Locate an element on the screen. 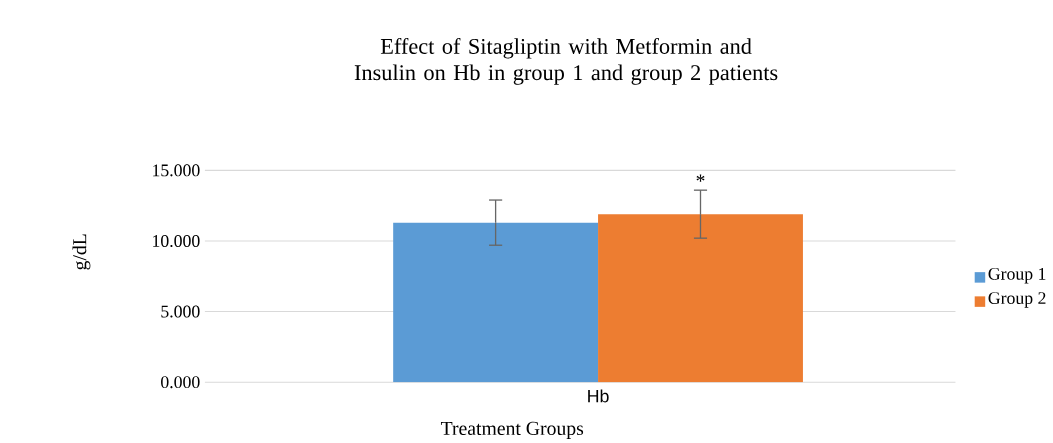  y-tick-label: 15.000 is located at coordinates (176, 170).